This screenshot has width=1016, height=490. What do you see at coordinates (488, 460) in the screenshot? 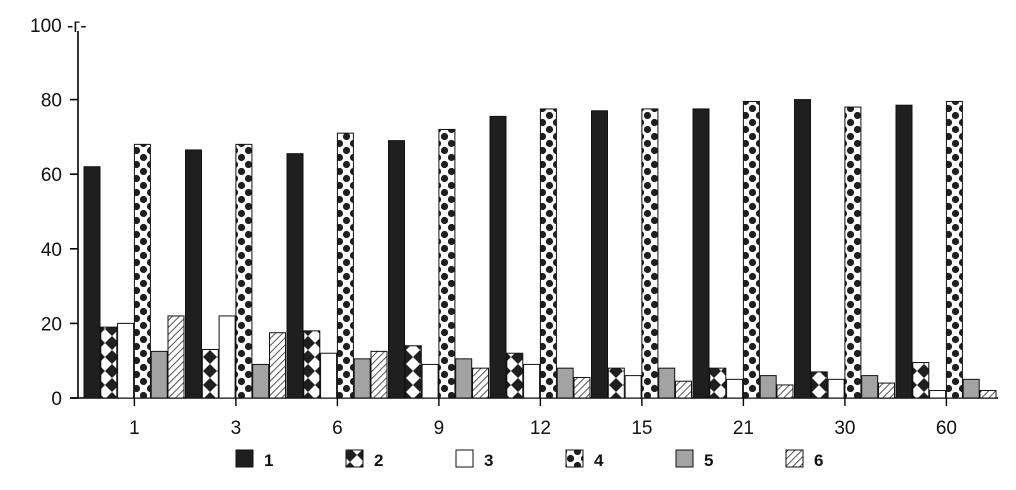
I see `legend-label-3: 3` at bounding box center [488, 460].